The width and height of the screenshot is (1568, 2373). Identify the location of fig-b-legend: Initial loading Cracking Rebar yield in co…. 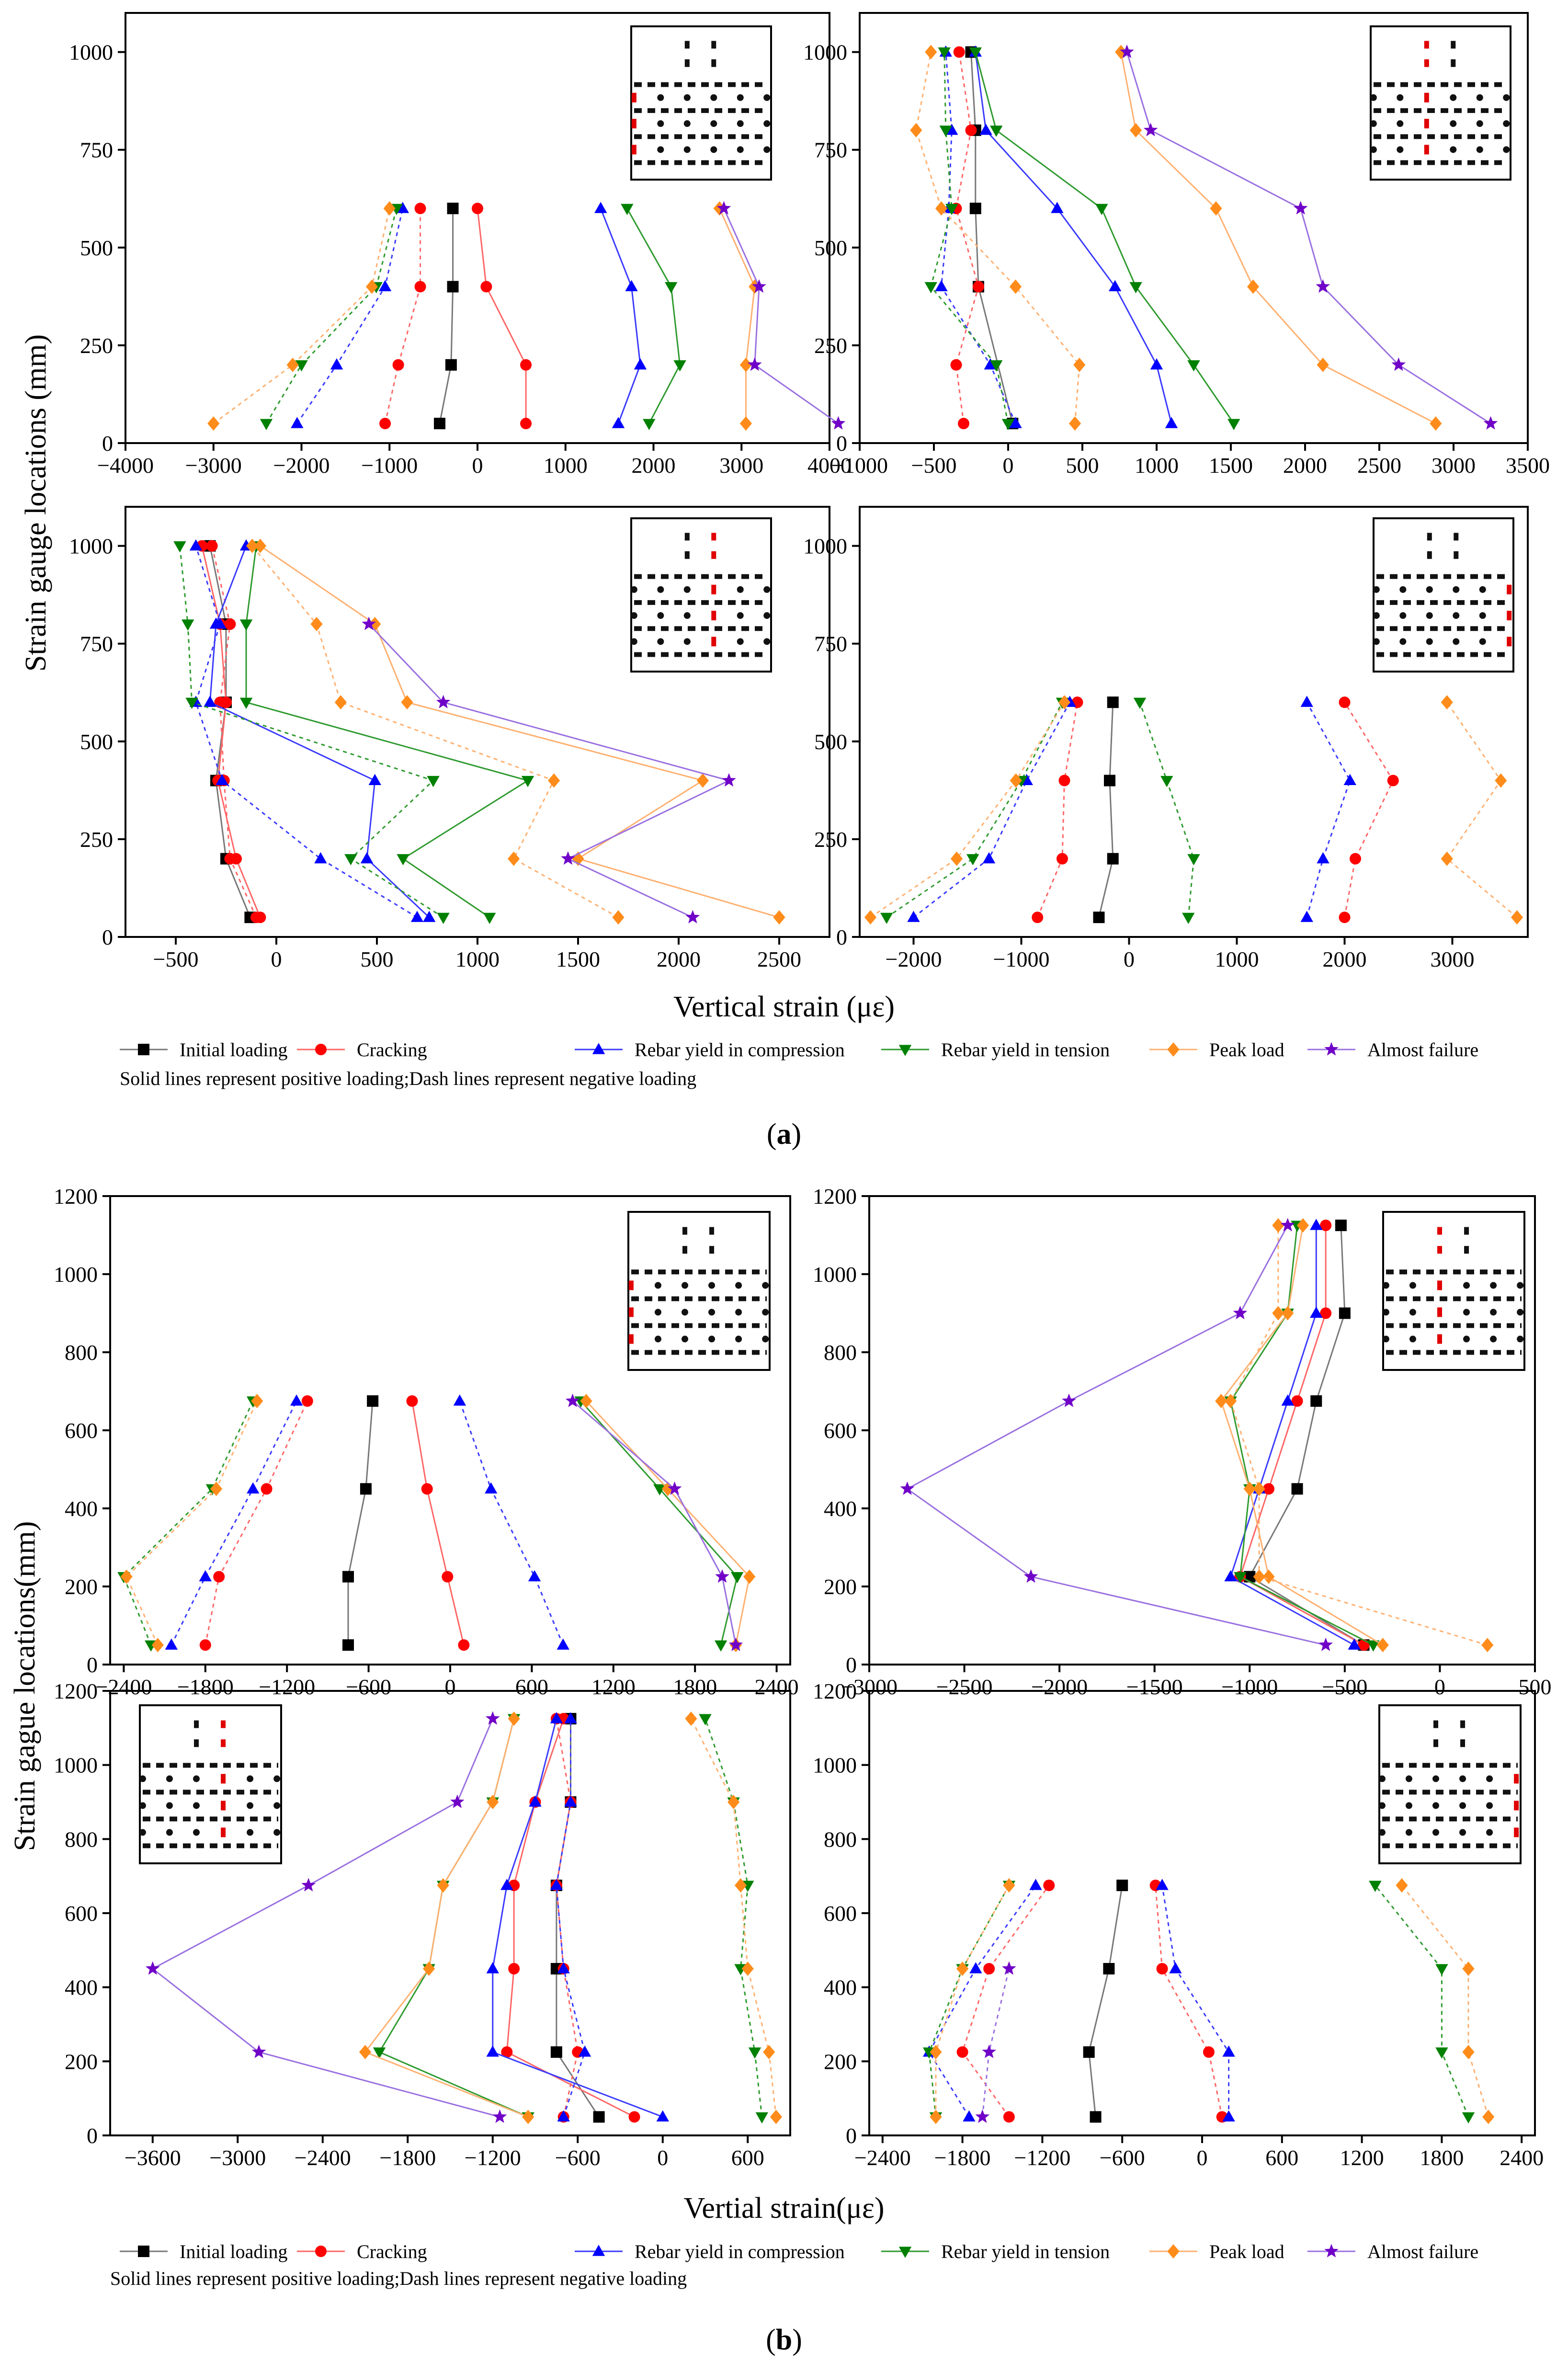
(799, 2251).